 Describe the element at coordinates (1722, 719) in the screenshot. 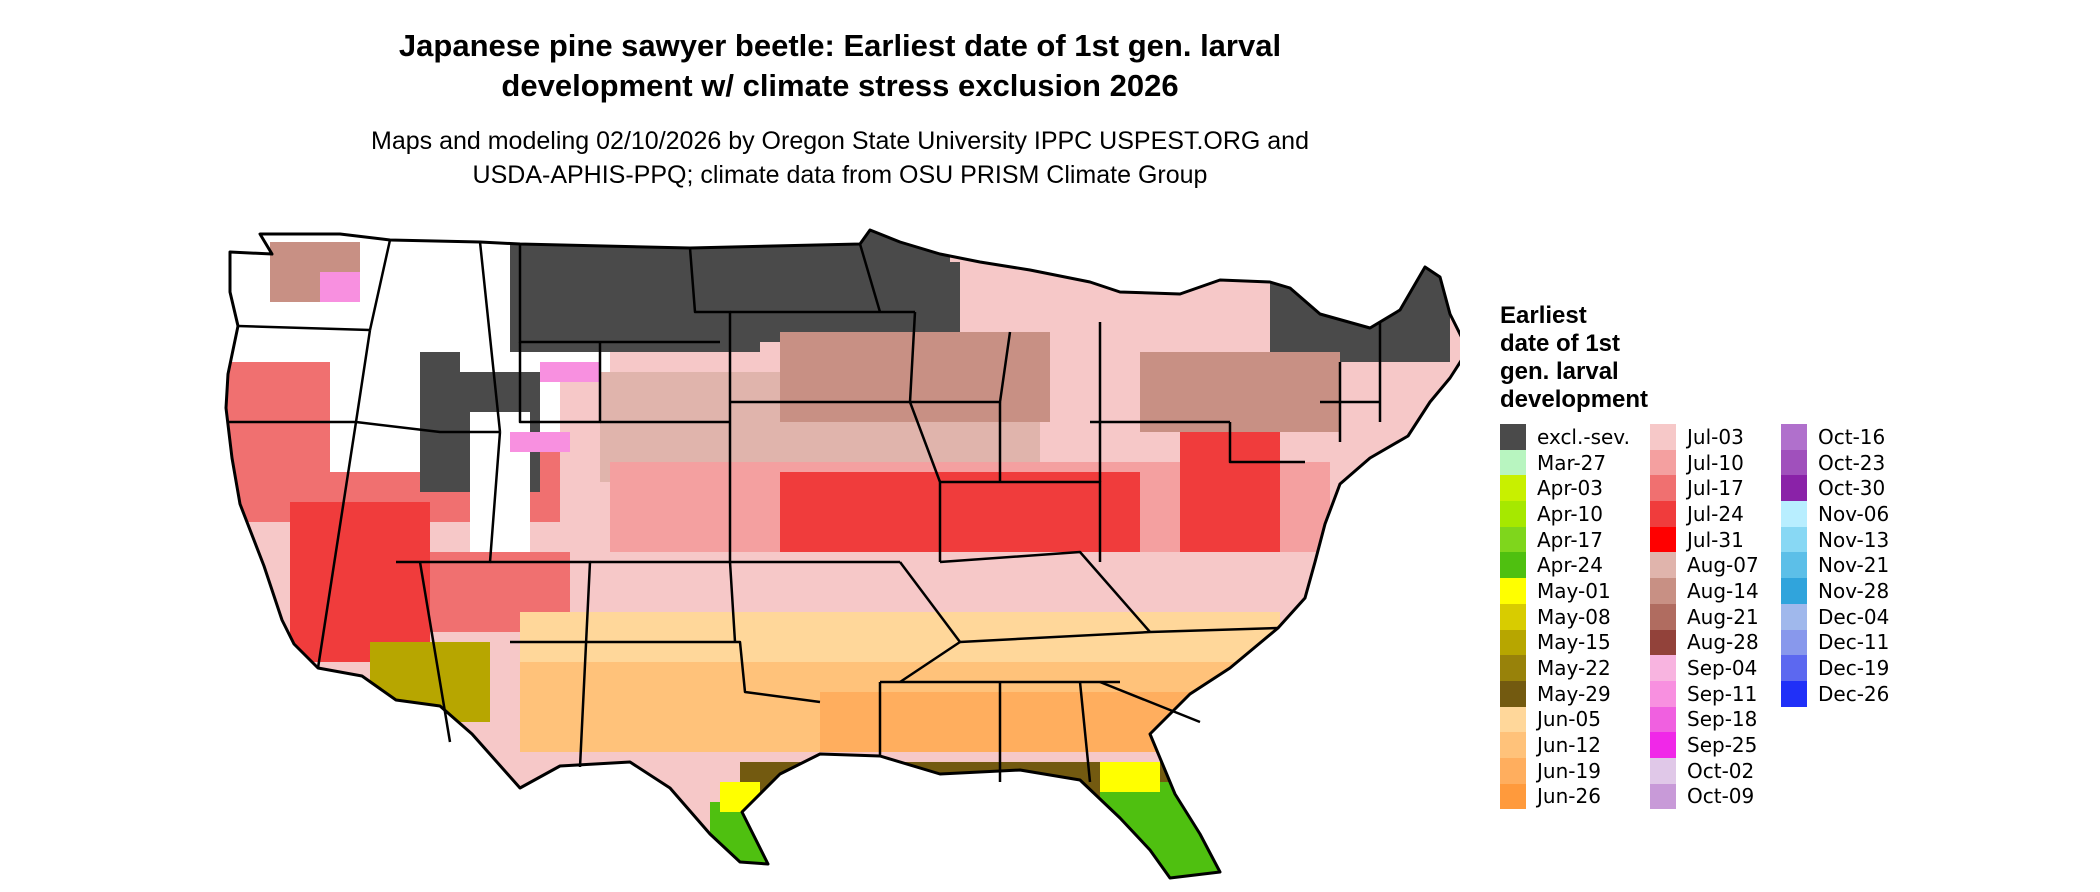

I see `legend-label: Sep-18` at that location.